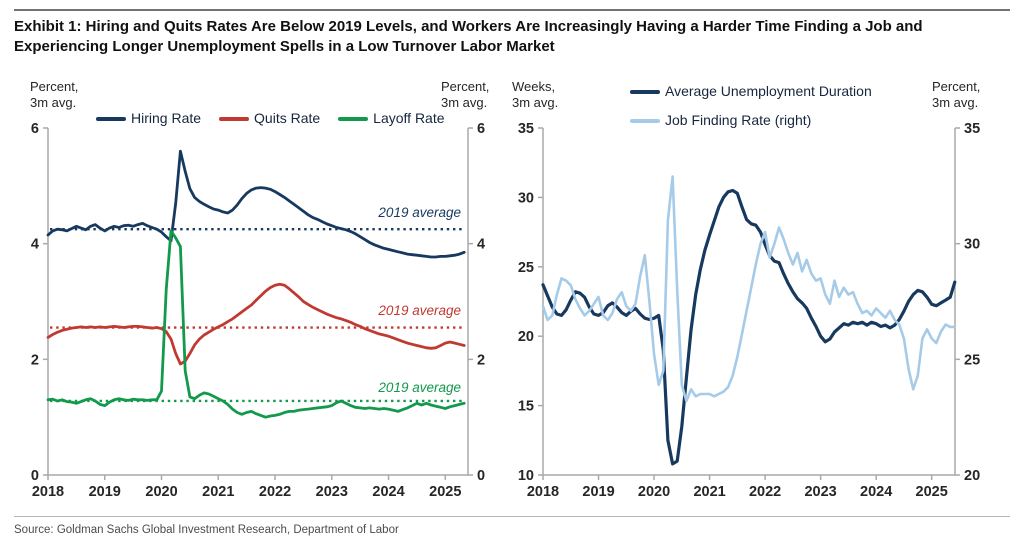 This screenshot has height=548, width=1024. What do you see at coordinates (972, 245) in the screenshot?
I see `y-tick-label-right: 30` at bounding box center [972, 245].